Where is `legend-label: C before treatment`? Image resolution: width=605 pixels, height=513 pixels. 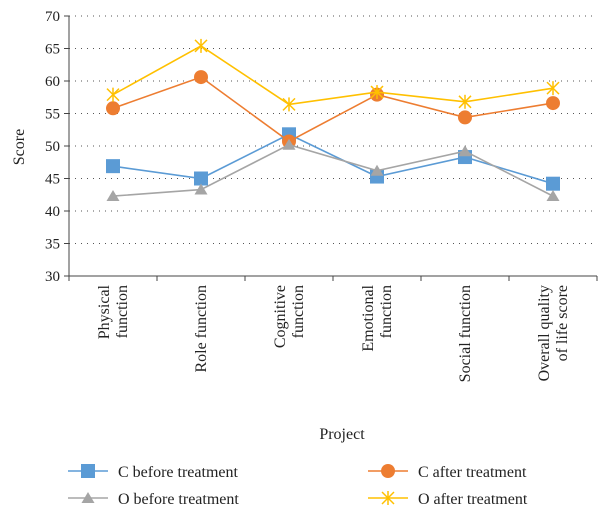 legend-label: C before treatment is located at coordinates (178, 472).